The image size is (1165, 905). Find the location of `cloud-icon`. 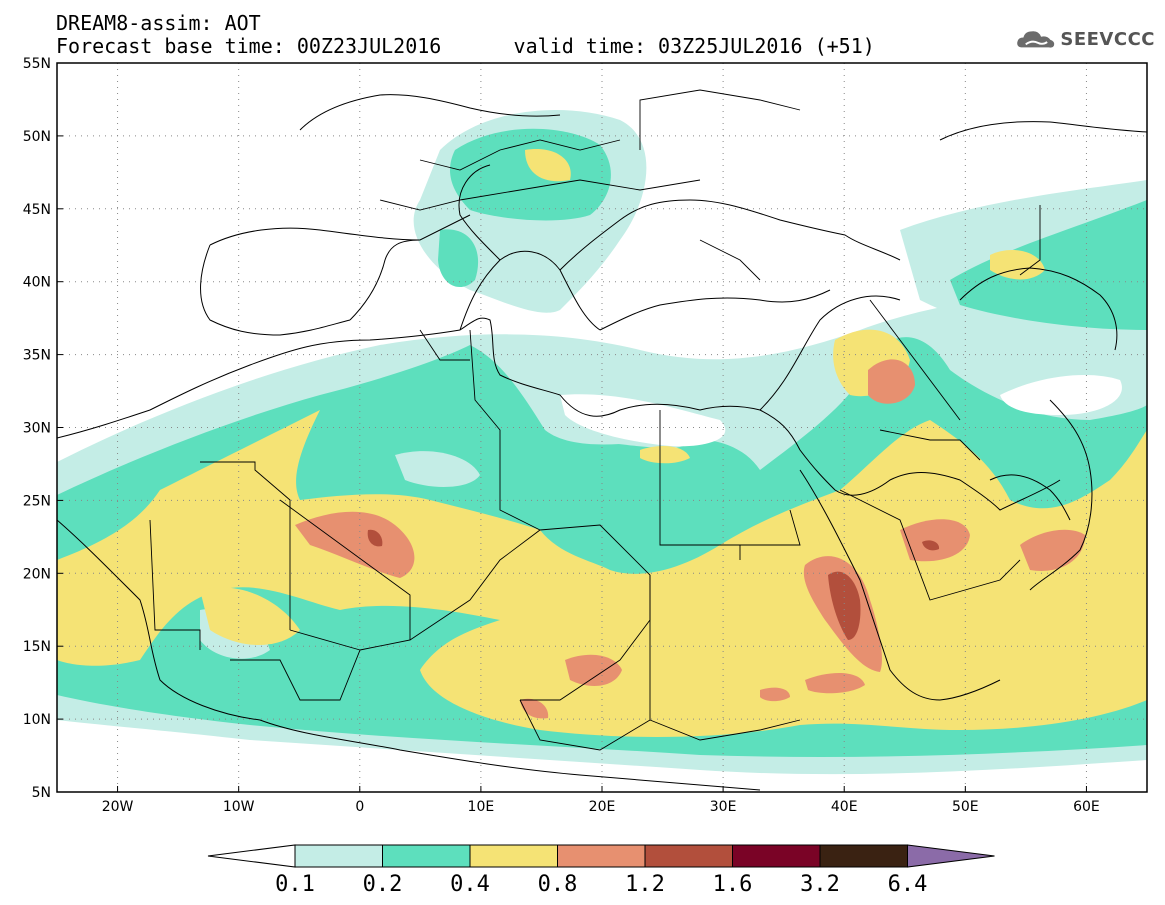

cloud-icon is located at coordinates (1036, 39).